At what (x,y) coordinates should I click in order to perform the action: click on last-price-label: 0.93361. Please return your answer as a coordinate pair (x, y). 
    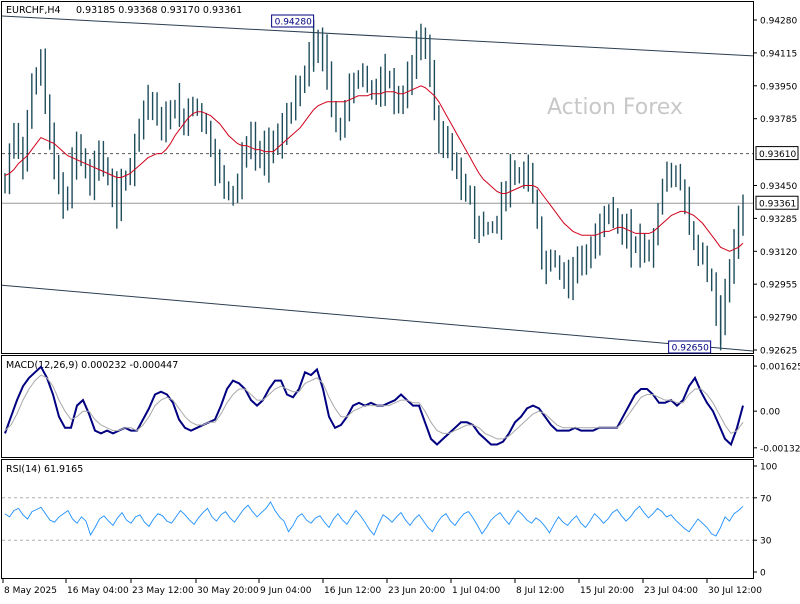
    Looking at the image, I should click on (777, 205).